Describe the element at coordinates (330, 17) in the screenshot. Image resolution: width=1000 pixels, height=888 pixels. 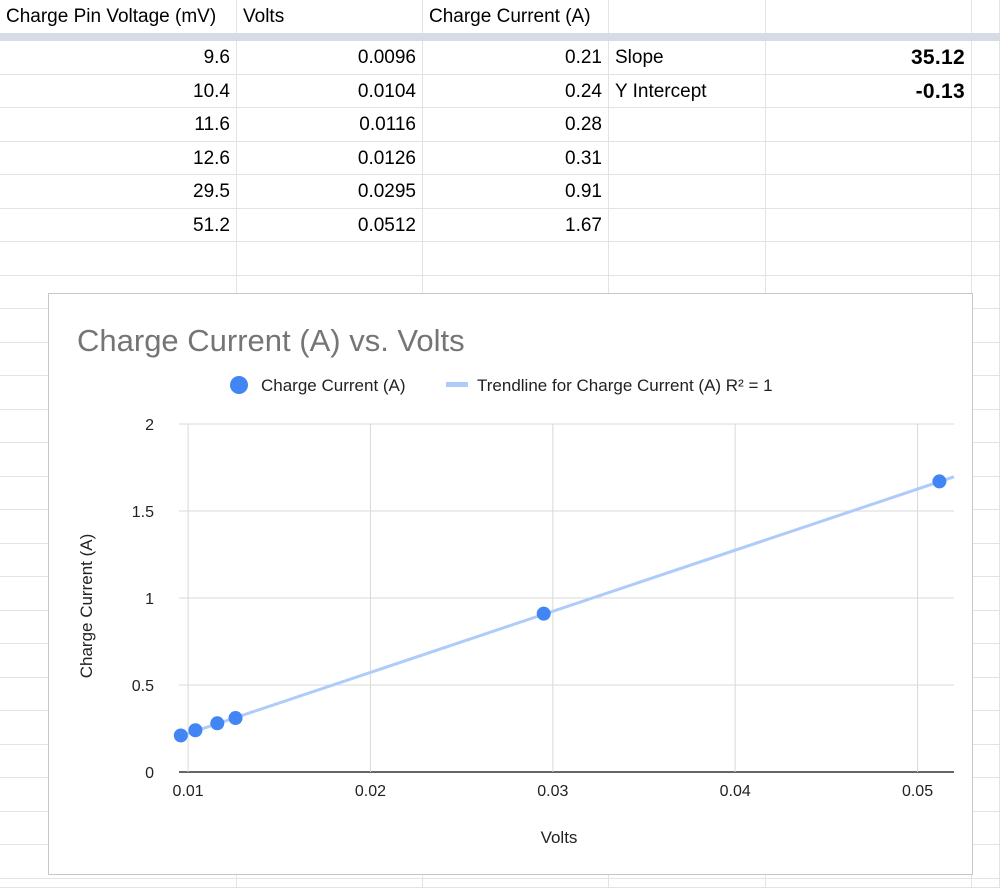
I see `header-cell-volts: Volts` at that location.